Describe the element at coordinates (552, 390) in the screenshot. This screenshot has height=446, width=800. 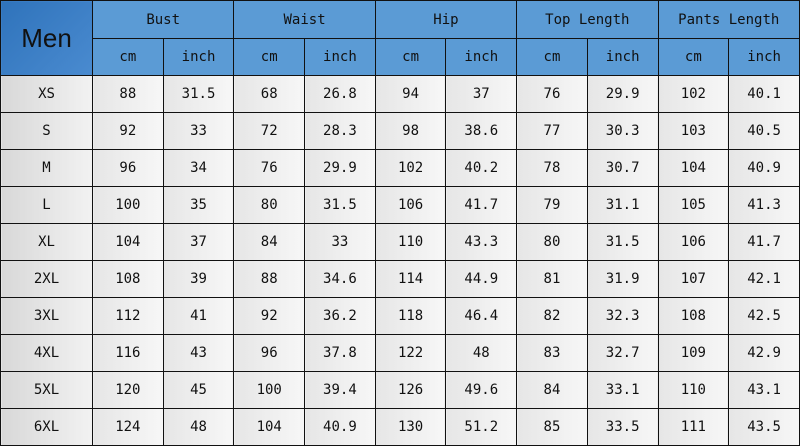
I see `measurement-cell: 84` at that location.